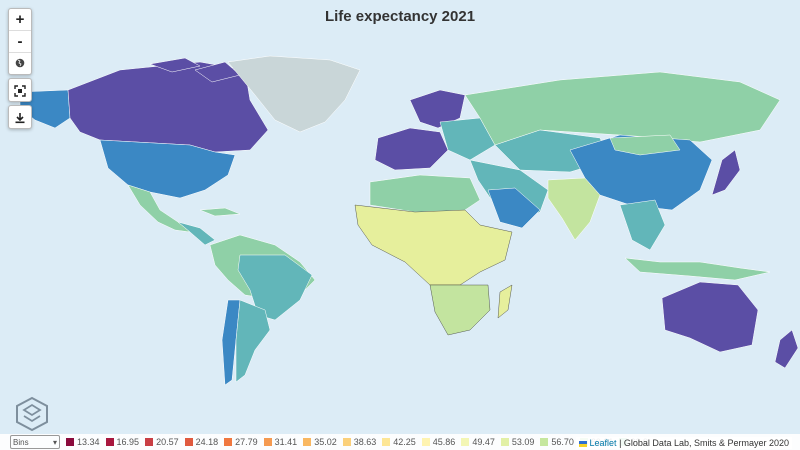 The height and width of the screenshot is (450, 800). Describe the element at coordinates (54, 442) in the screenshot. I see `chevron-down-icon: ▾` at that location.